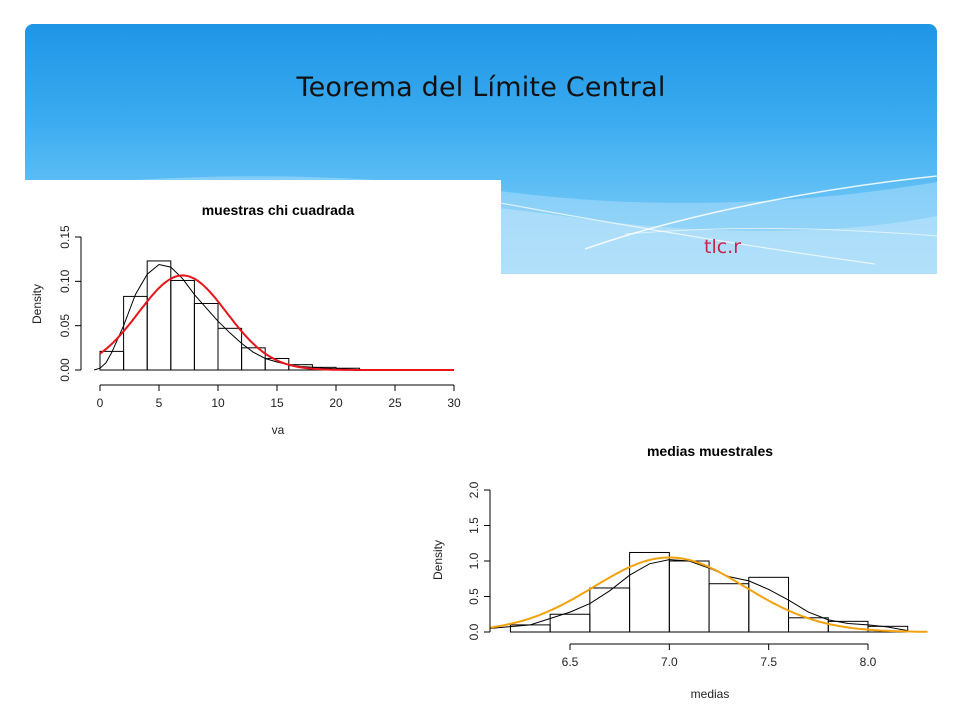  Describe the element at coordinates (100, 403) in the screenshot. I see `x-tick-label: 0` at that location.